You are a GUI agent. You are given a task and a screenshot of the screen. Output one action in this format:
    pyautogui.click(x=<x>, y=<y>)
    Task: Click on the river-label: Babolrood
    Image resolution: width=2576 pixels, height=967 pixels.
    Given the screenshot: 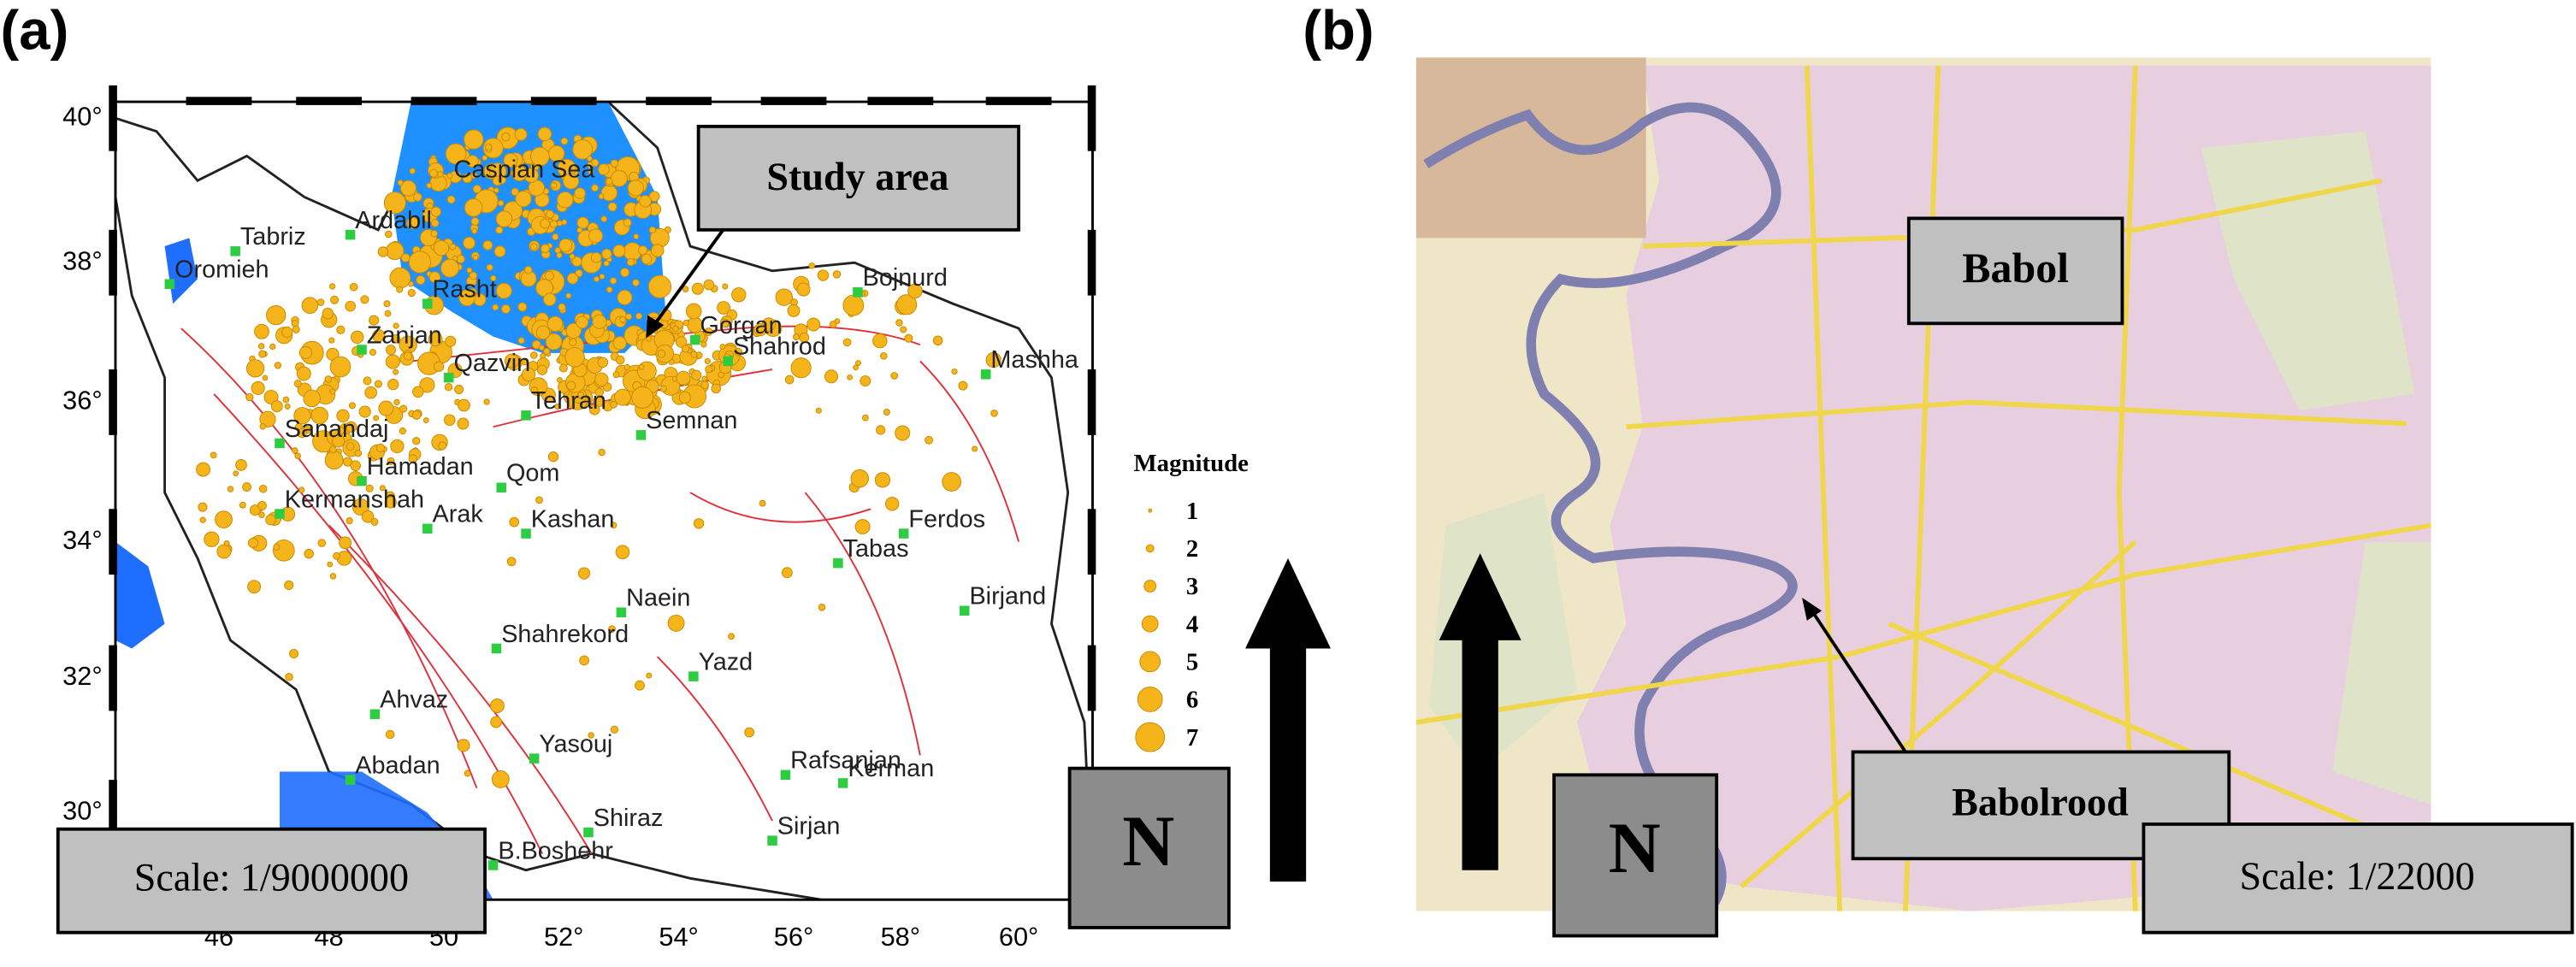 What is the action you would take?
    pyautogui.click(x=2040, y=801)
    